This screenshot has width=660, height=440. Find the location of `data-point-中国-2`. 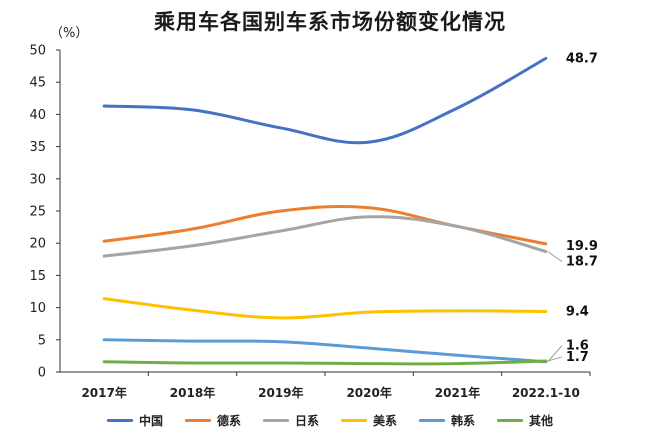

data-point-中国-2 is located at coordinates (281, 128).